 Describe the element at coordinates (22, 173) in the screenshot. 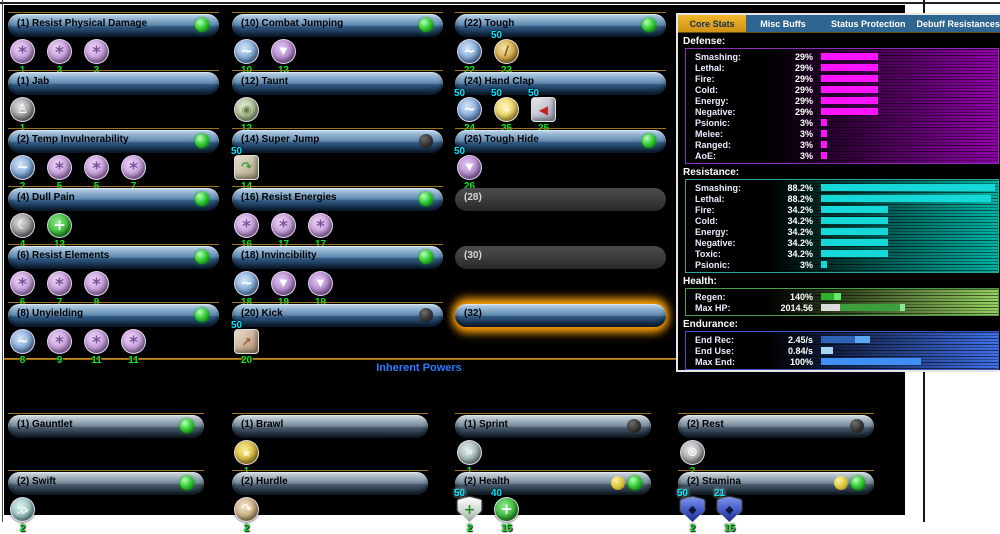

I see `enhancement-slot: ~2` at that location.